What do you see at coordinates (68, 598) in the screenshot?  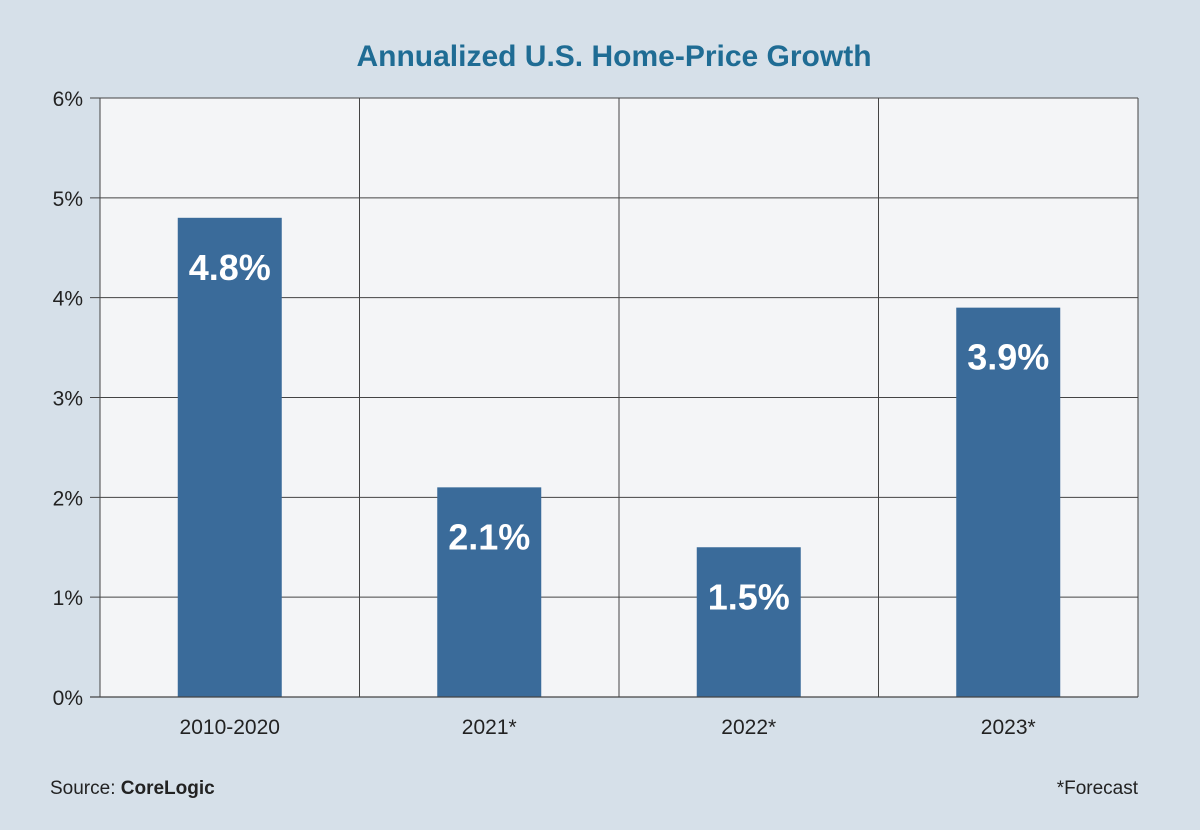 I see `y-tick-label: 1%` at bounding box center [68, 598].